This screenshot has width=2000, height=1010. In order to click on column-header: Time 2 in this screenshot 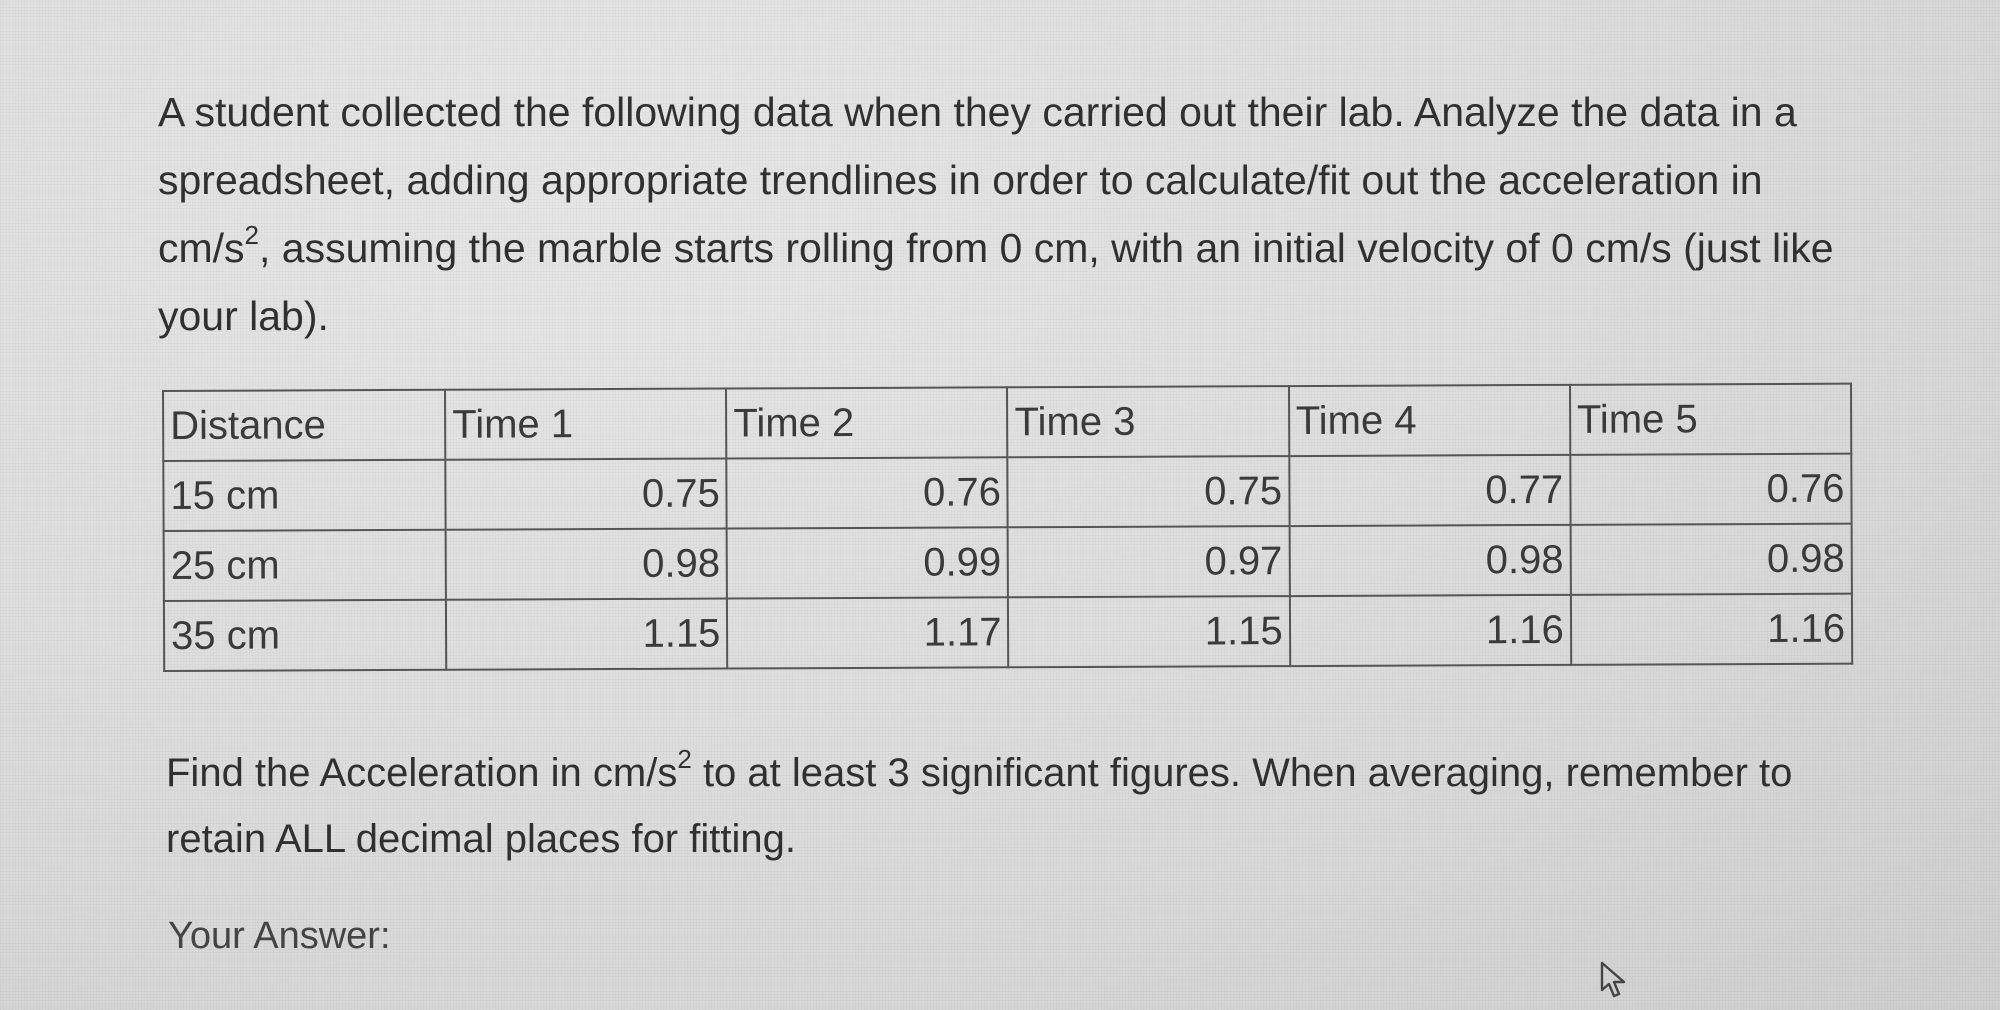, I will do `click(867, 423)`.